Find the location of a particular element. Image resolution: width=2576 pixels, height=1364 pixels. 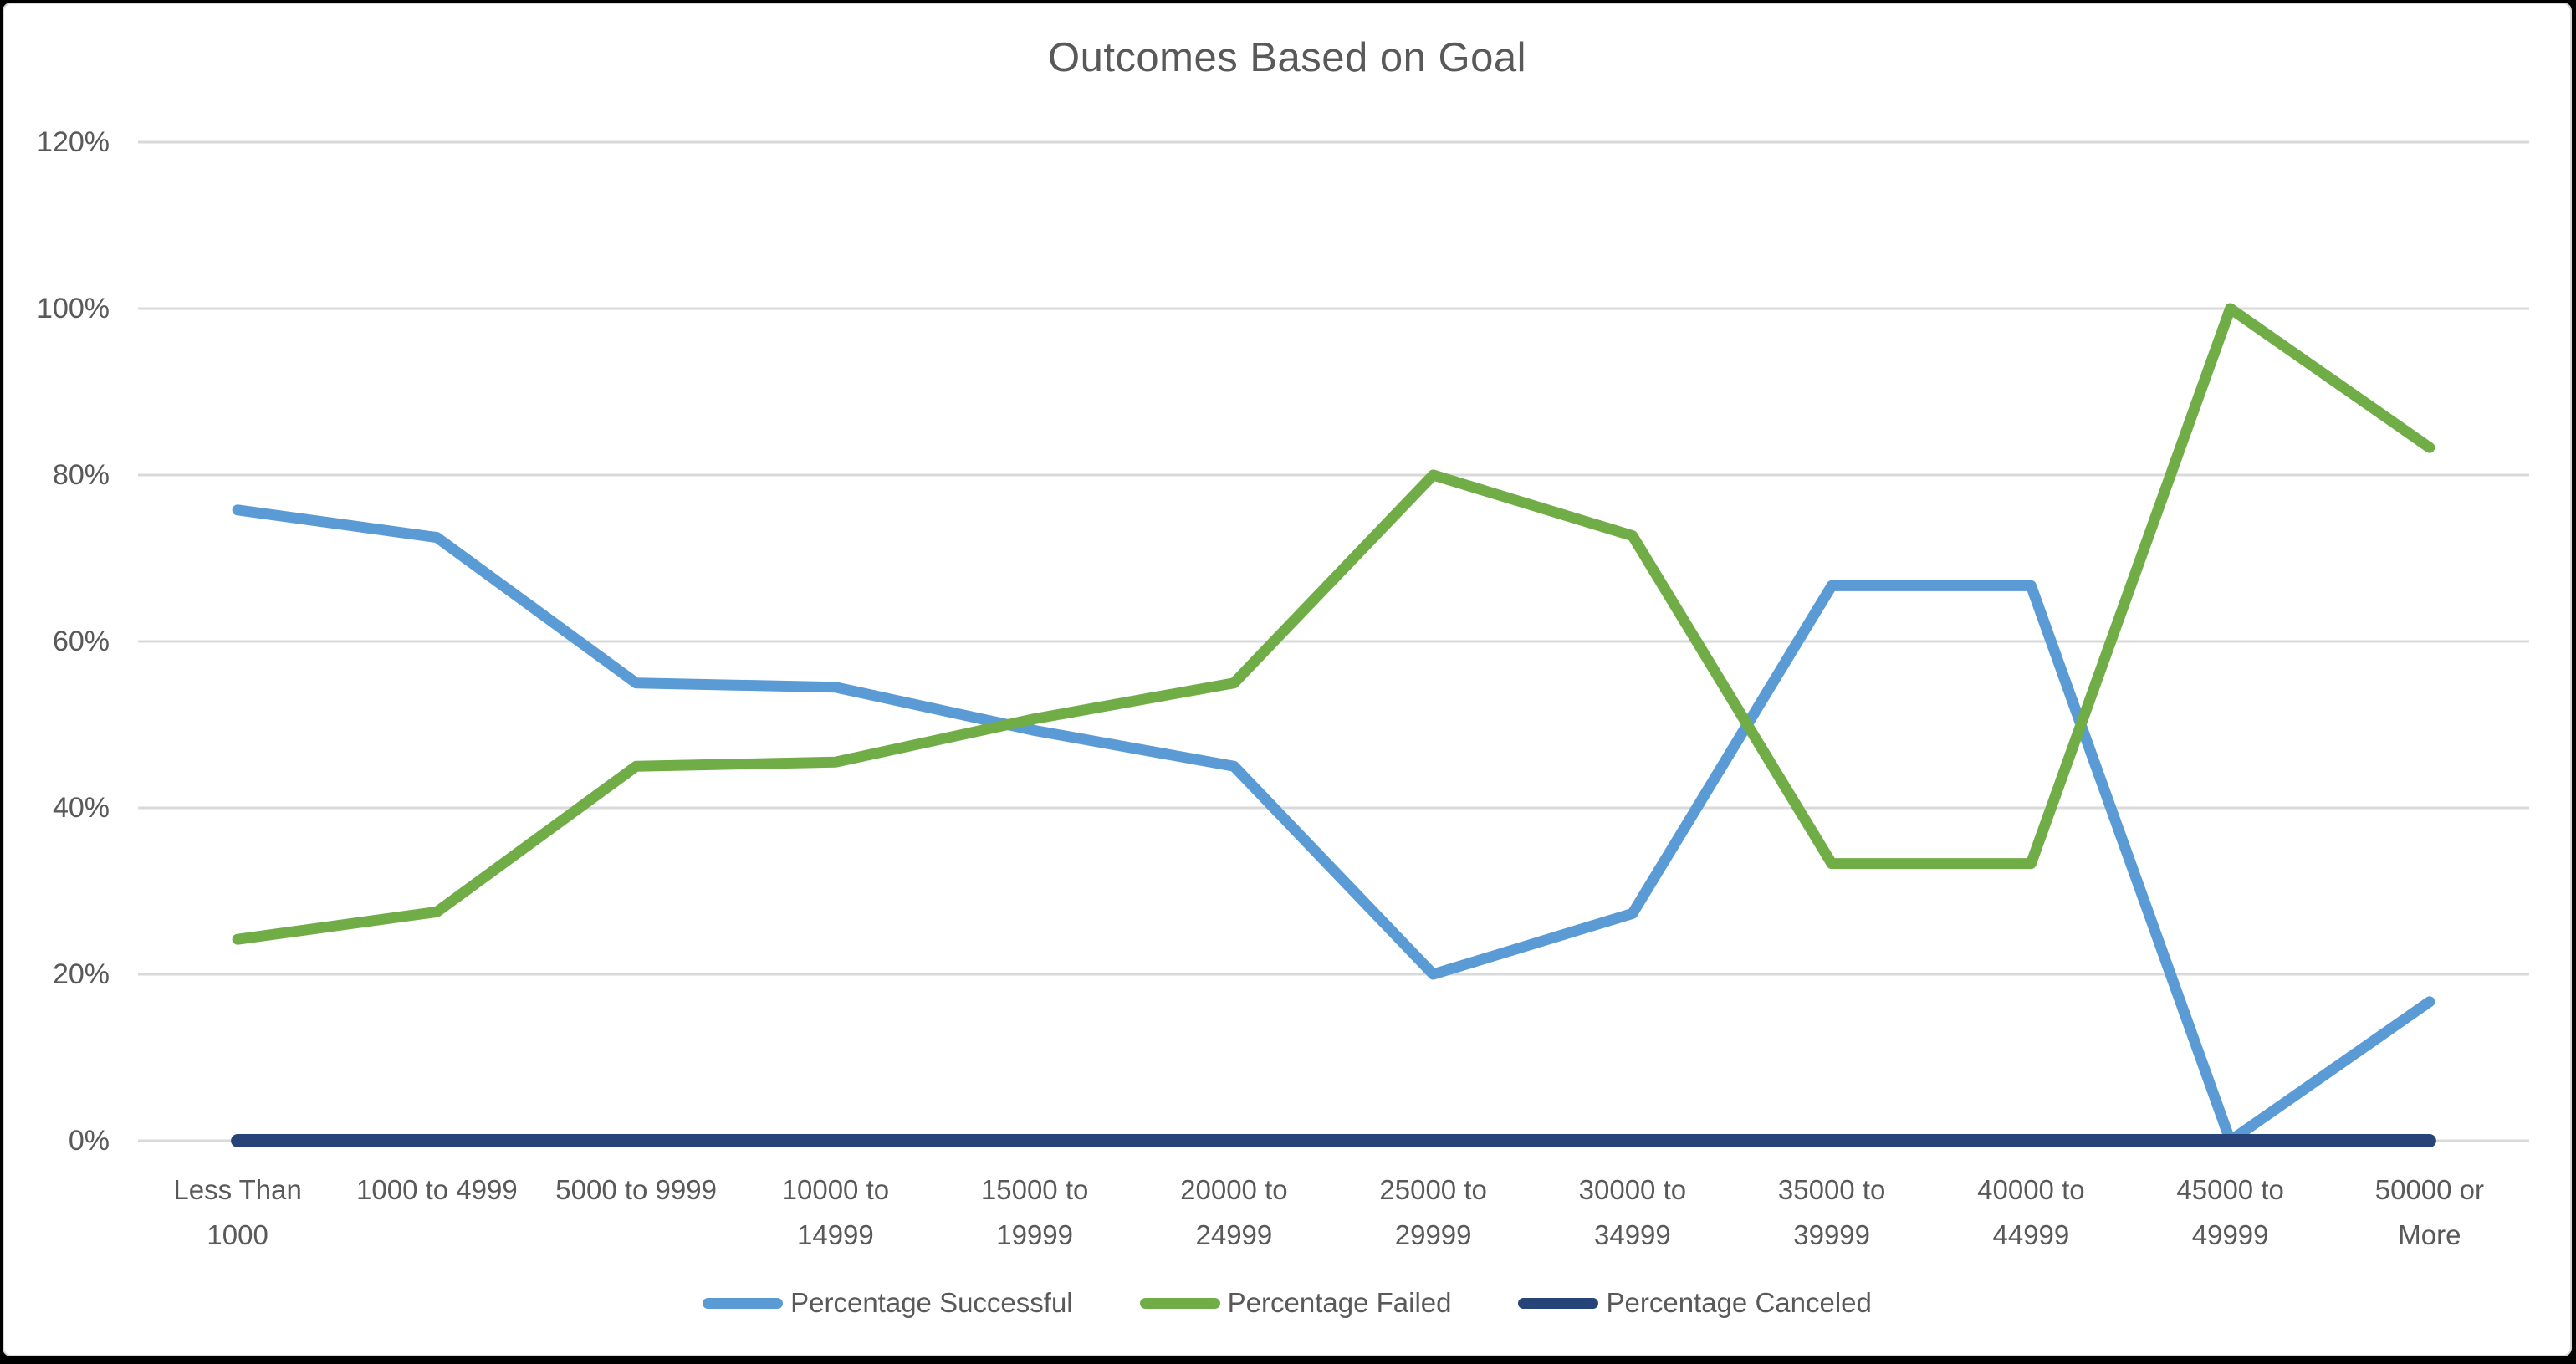

y-tick-label-120: 120% is located at coordinates (73, 142).